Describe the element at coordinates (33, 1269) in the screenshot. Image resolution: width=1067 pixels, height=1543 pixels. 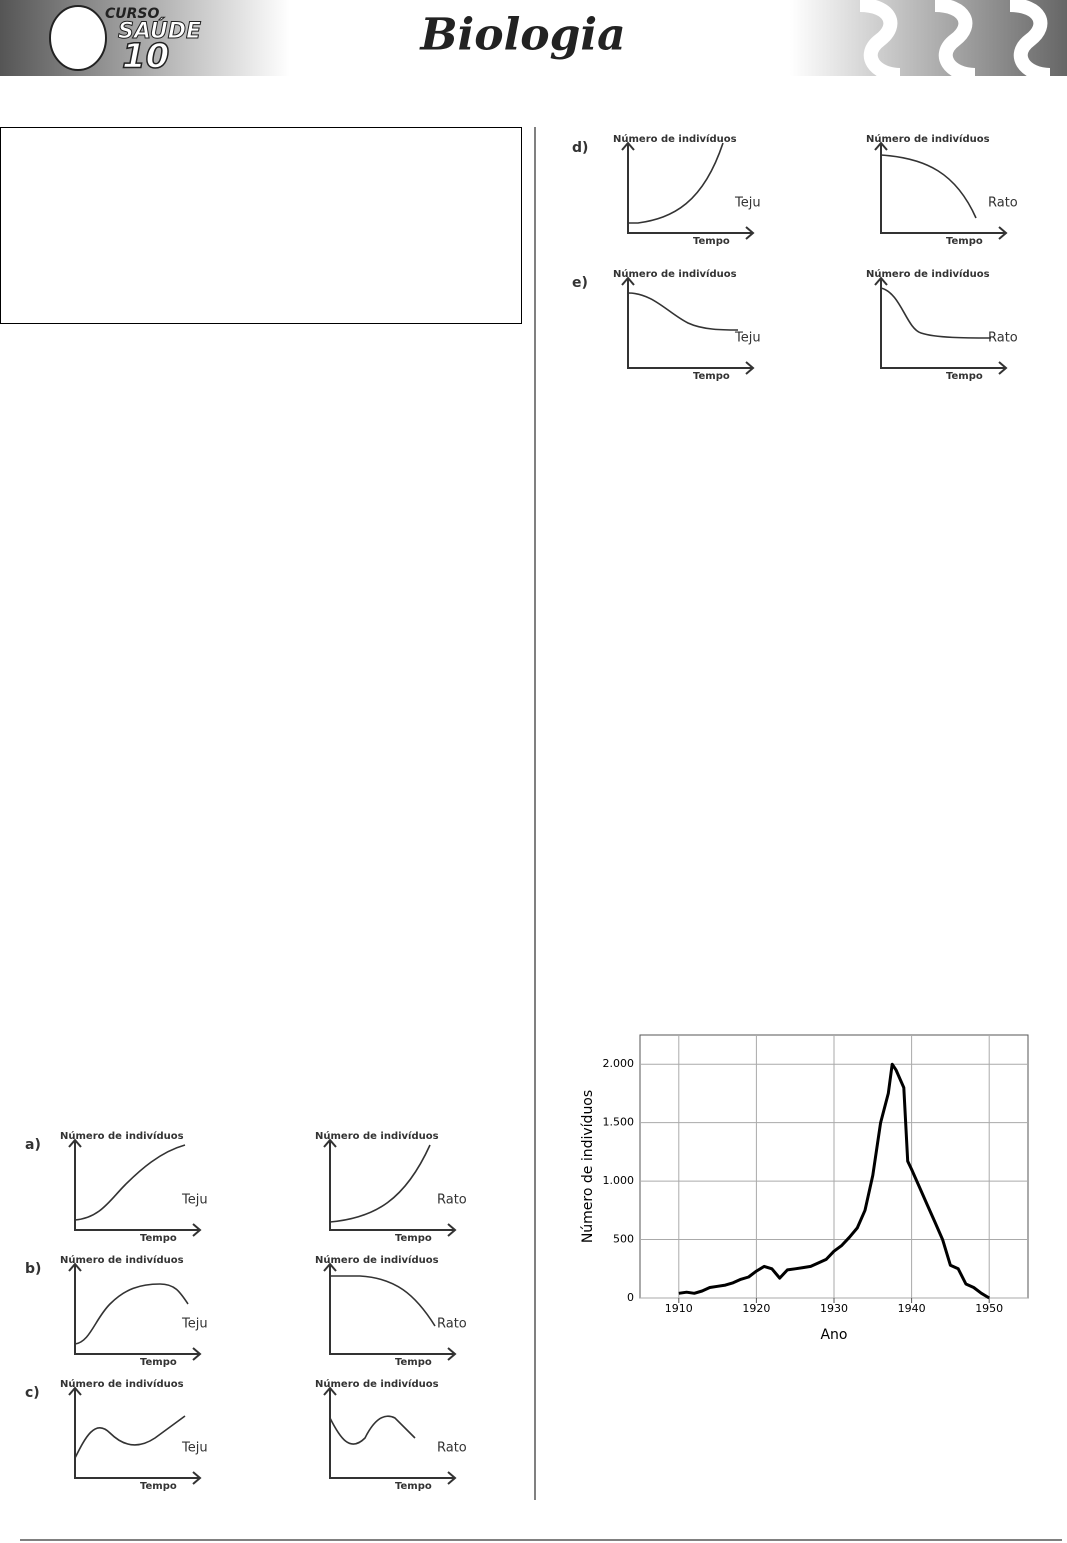
I see `option-letter: b)` at that location.